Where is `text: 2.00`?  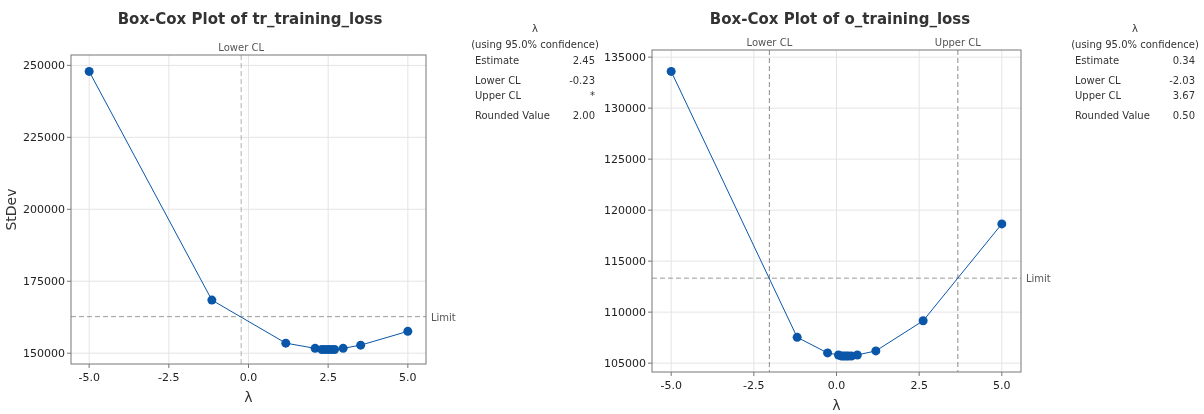
text: 2.00 is located at coordinates (583, 115).